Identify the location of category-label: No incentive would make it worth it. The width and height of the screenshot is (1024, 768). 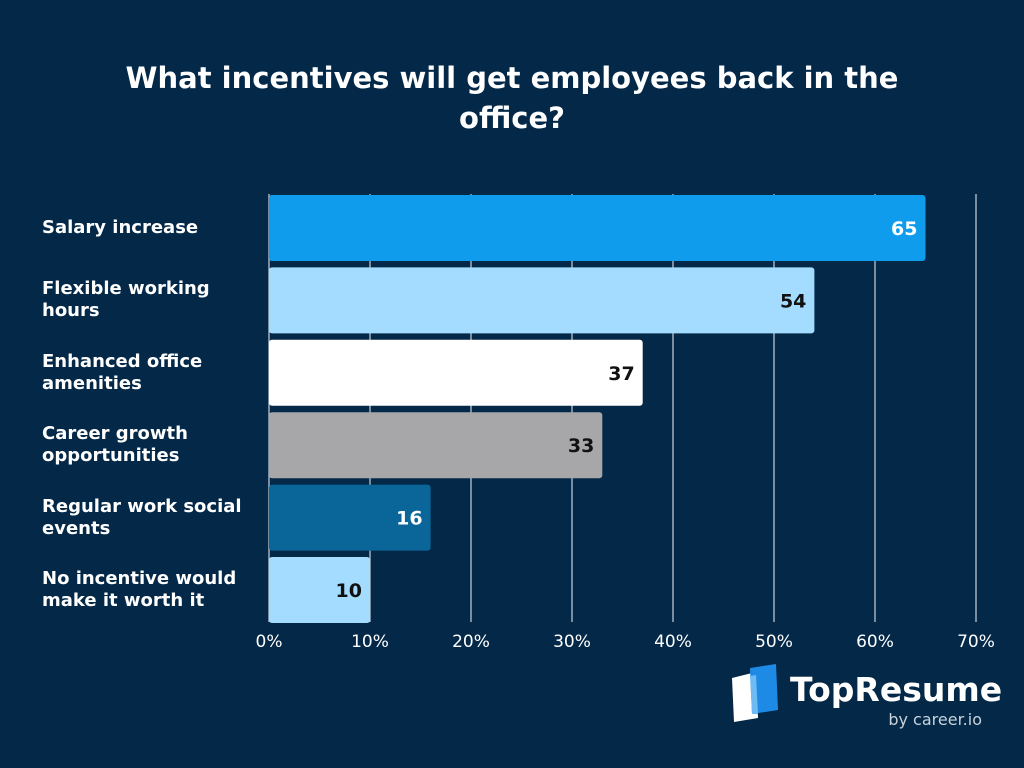
(152, 590).